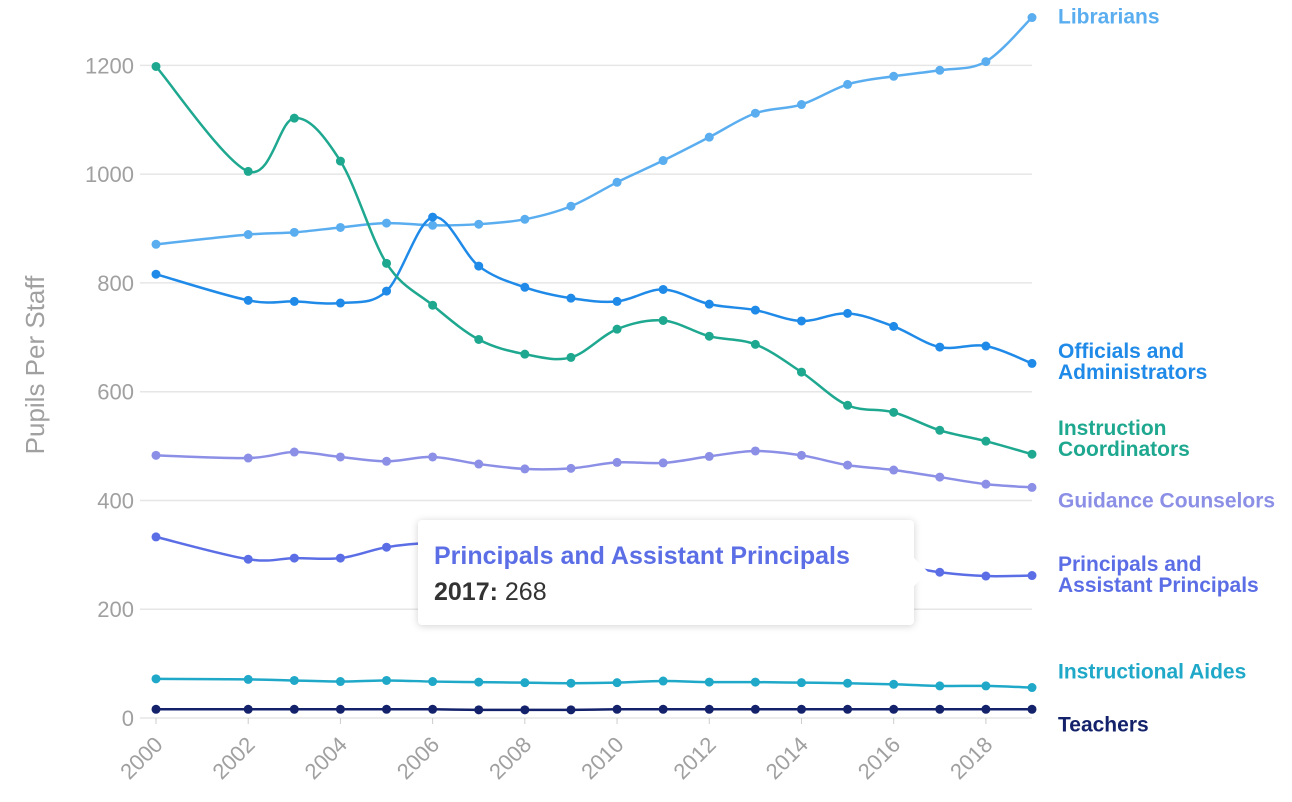  Describe the element at coordinates (1109, 17) in the screenshot. I see `legend-label: Librarians` at that location.